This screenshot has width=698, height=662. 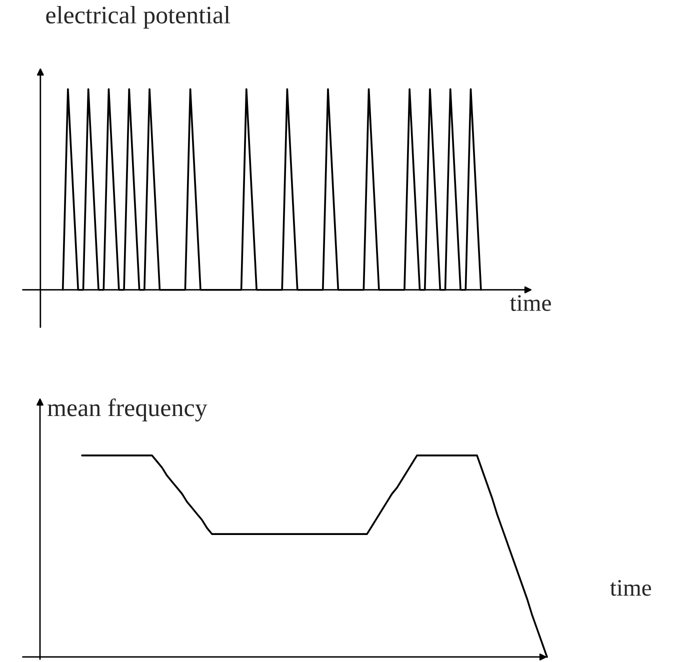 What do you see at coordinates (128, 410) in the screenshot?
I see `y-axis-title: mean frequency` at bounding box center [128, 410].